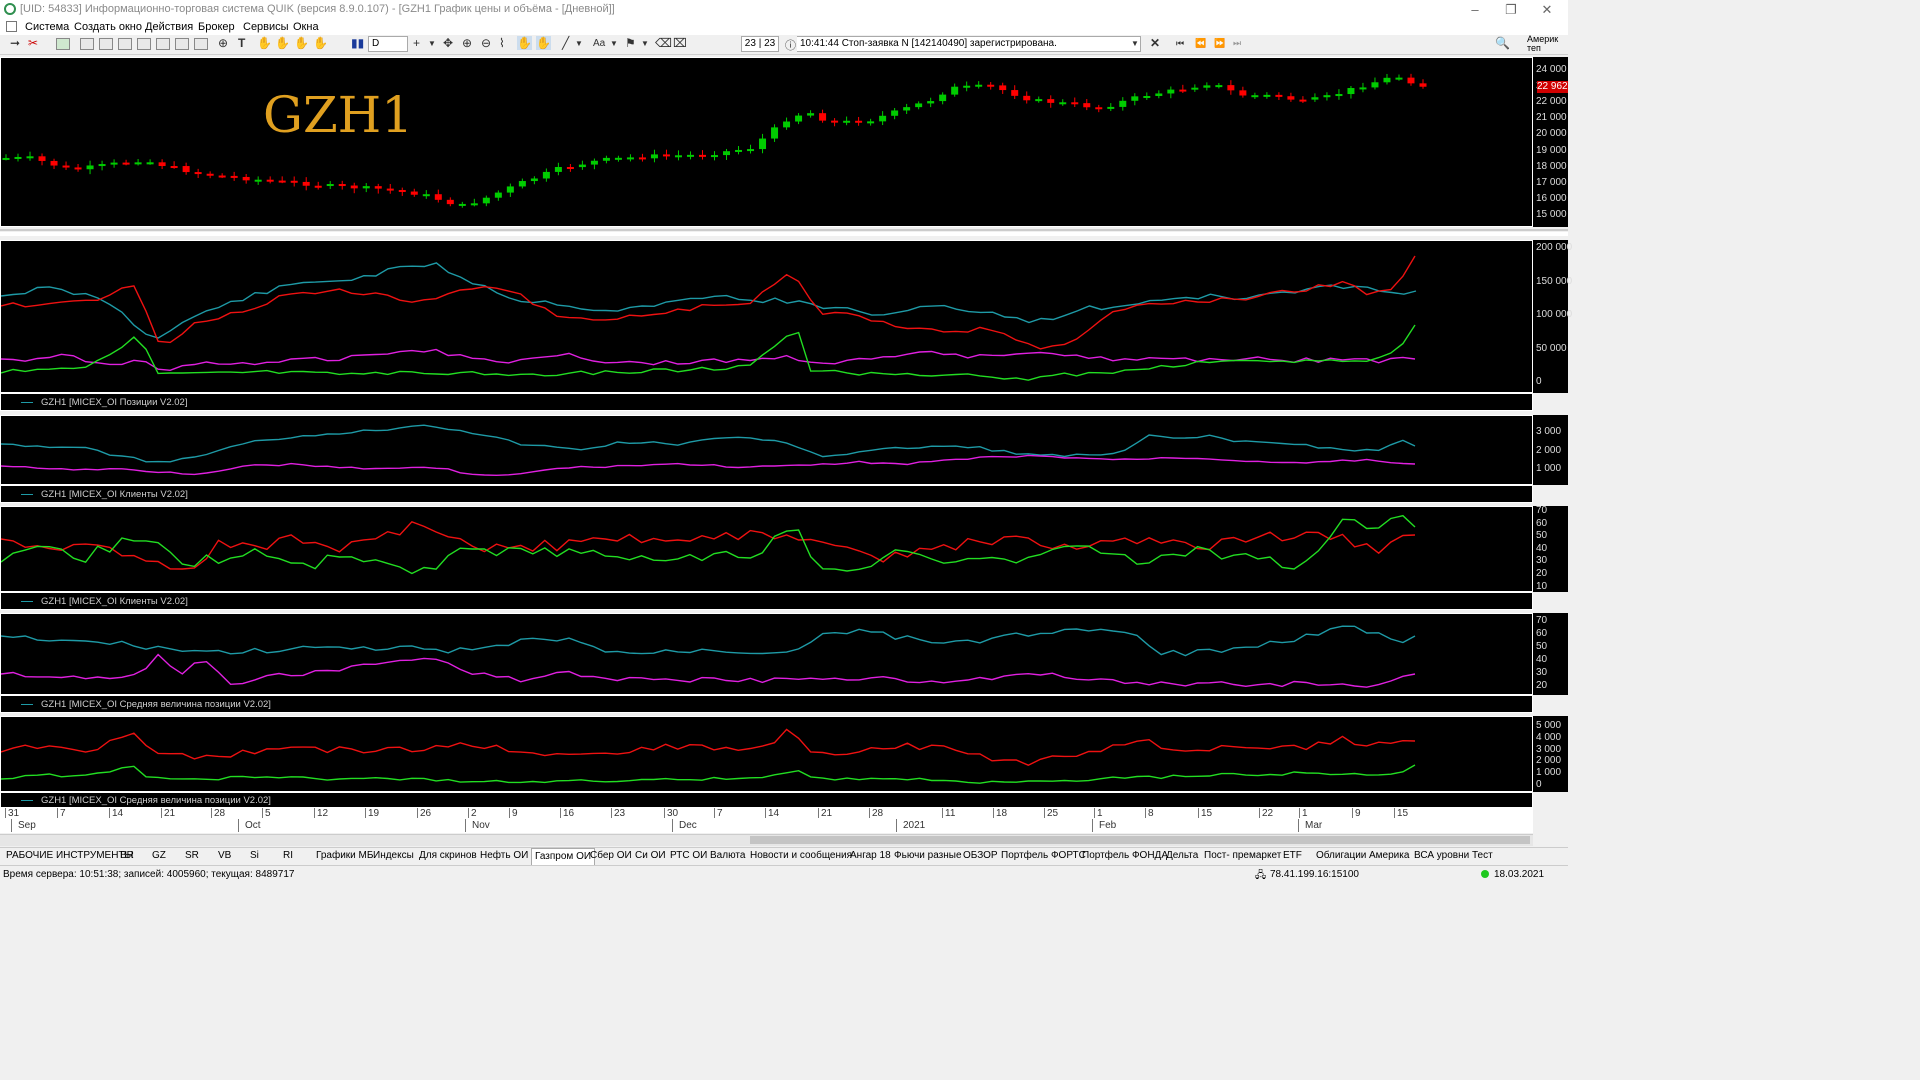 The height and width of the screenshot is (1080, 1920). What do you see at coordinates (70, 855) in the screenshot?
I see `tab-0: РАБОЧИЕ ИНСТРУМЕНТЫ` at bounding box center [70, 855].